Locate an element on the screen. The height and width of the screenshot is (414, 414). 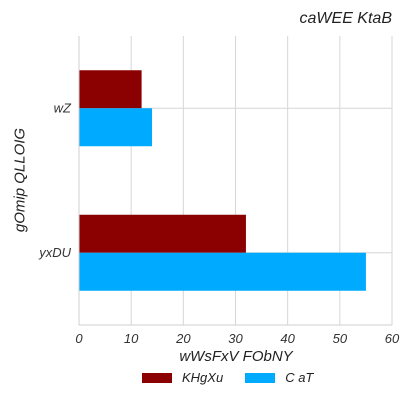
bar-1-wZ is located at coordinates (110, 89).